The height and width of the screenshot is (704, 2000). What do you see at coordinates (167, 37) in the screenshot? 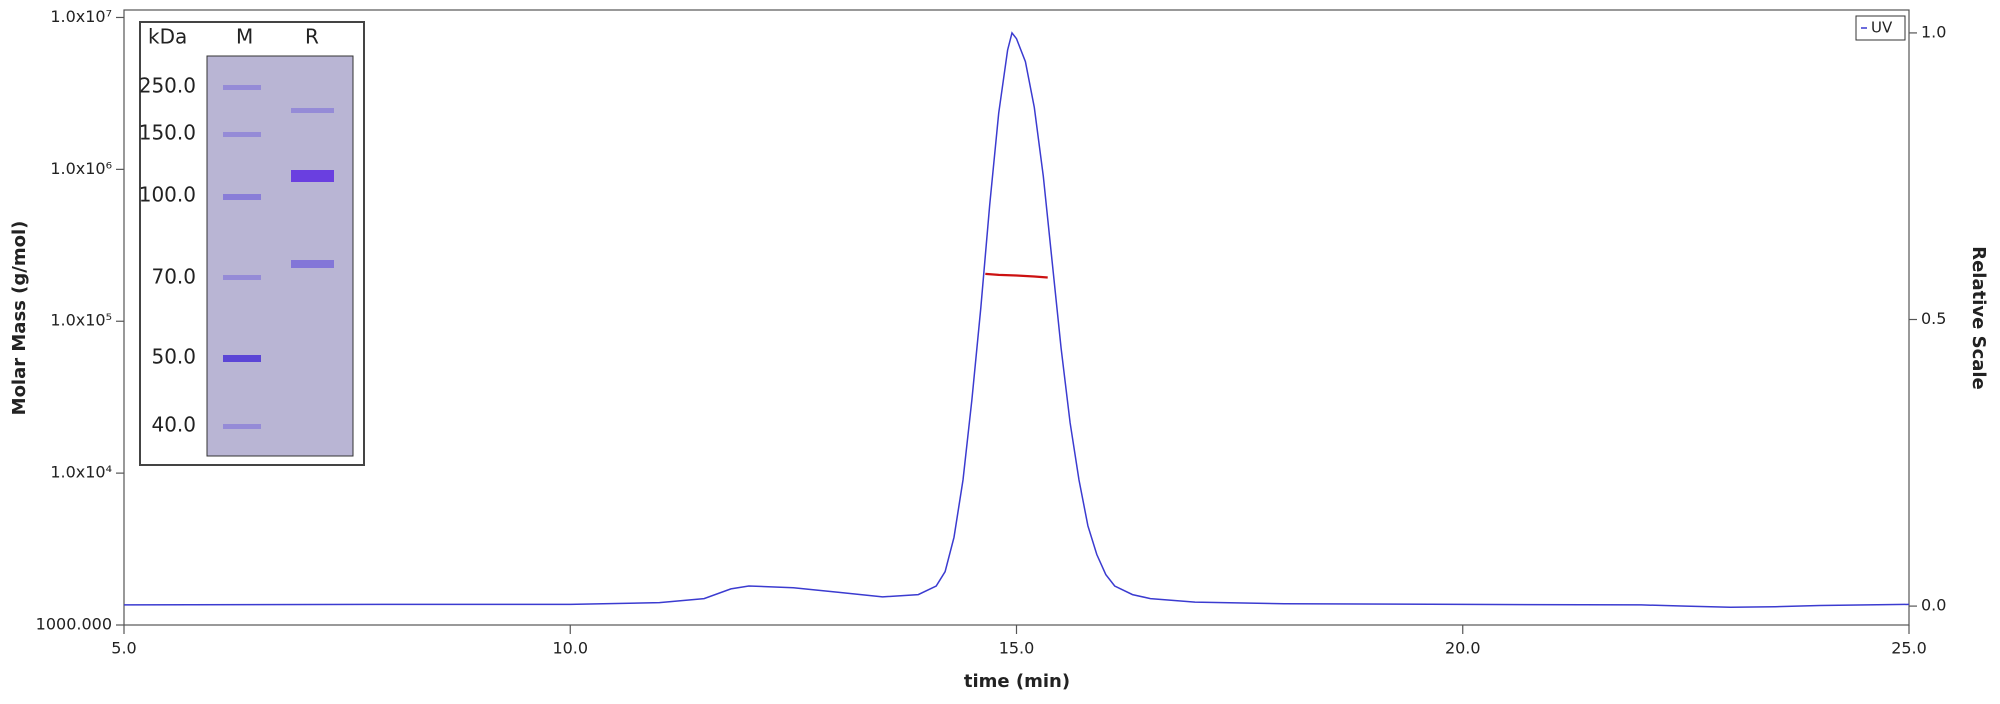
I see `inset-header: kDa` at bounding box center [167, 37].